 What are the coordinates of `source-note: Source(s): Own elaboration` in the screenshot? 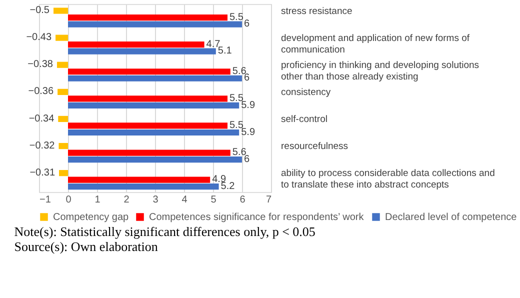 It's located at (86, 246).